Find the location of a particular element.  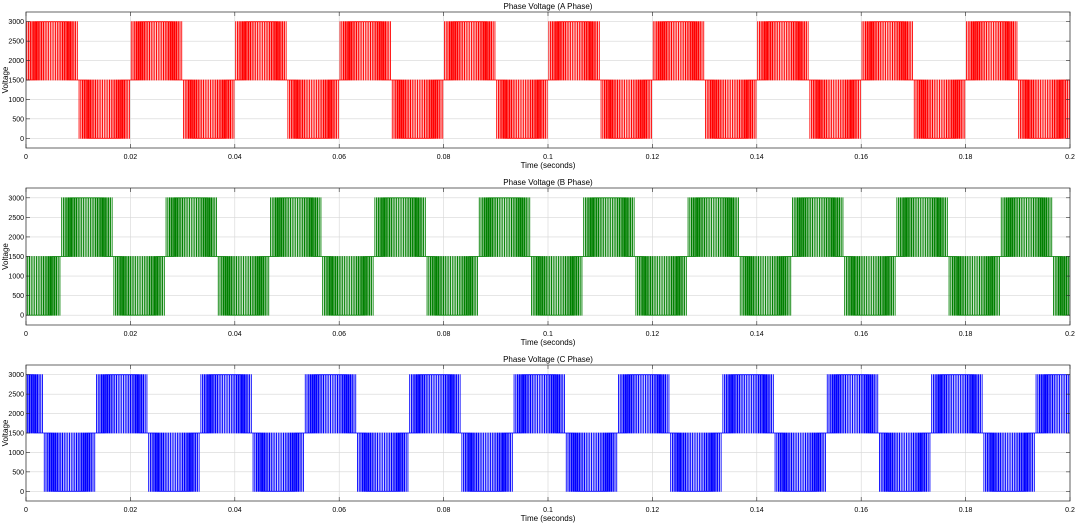

chart-title: Phase Voltage (C Phase) is located at coordinates (548, 359).